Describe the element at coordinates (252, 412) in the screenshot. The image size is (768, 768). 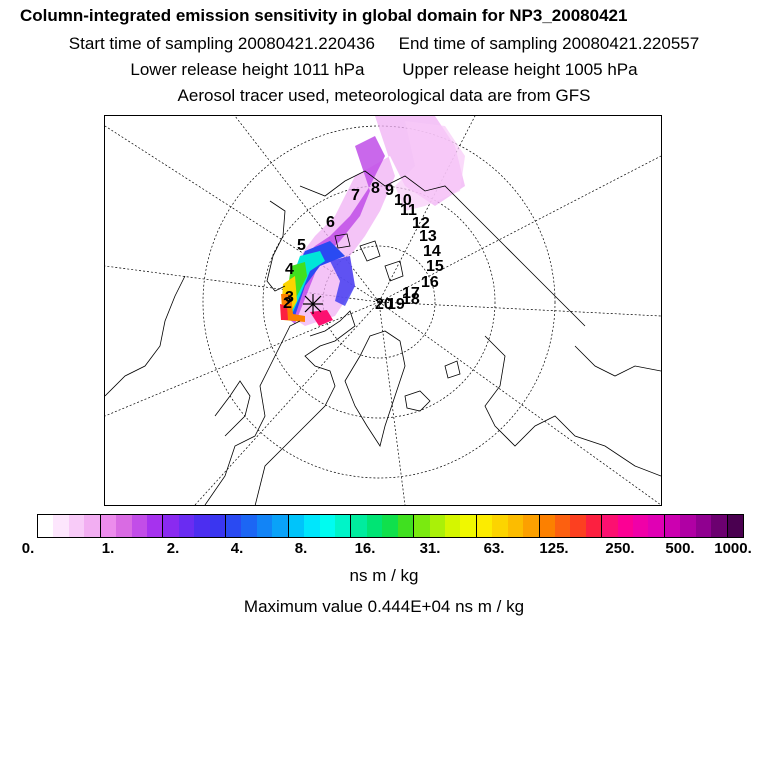
I see `coastline-alaska` at that location.